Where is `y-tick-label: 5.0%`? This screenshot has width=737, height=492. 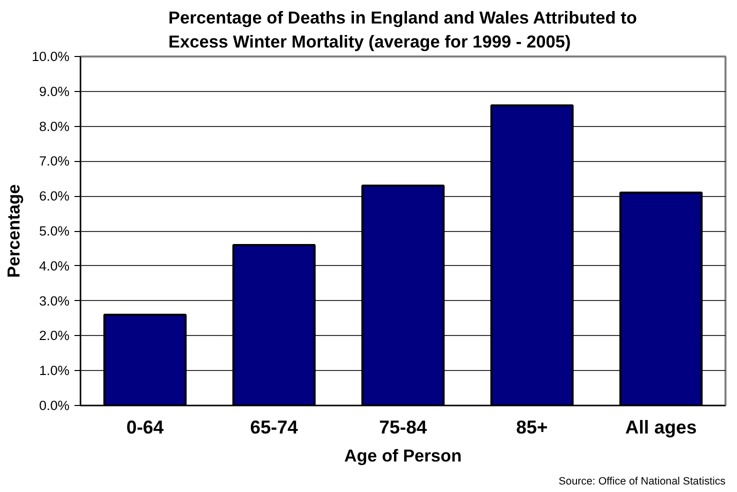
y-tick-label: 5.0% is located at coordinates (54, 231).